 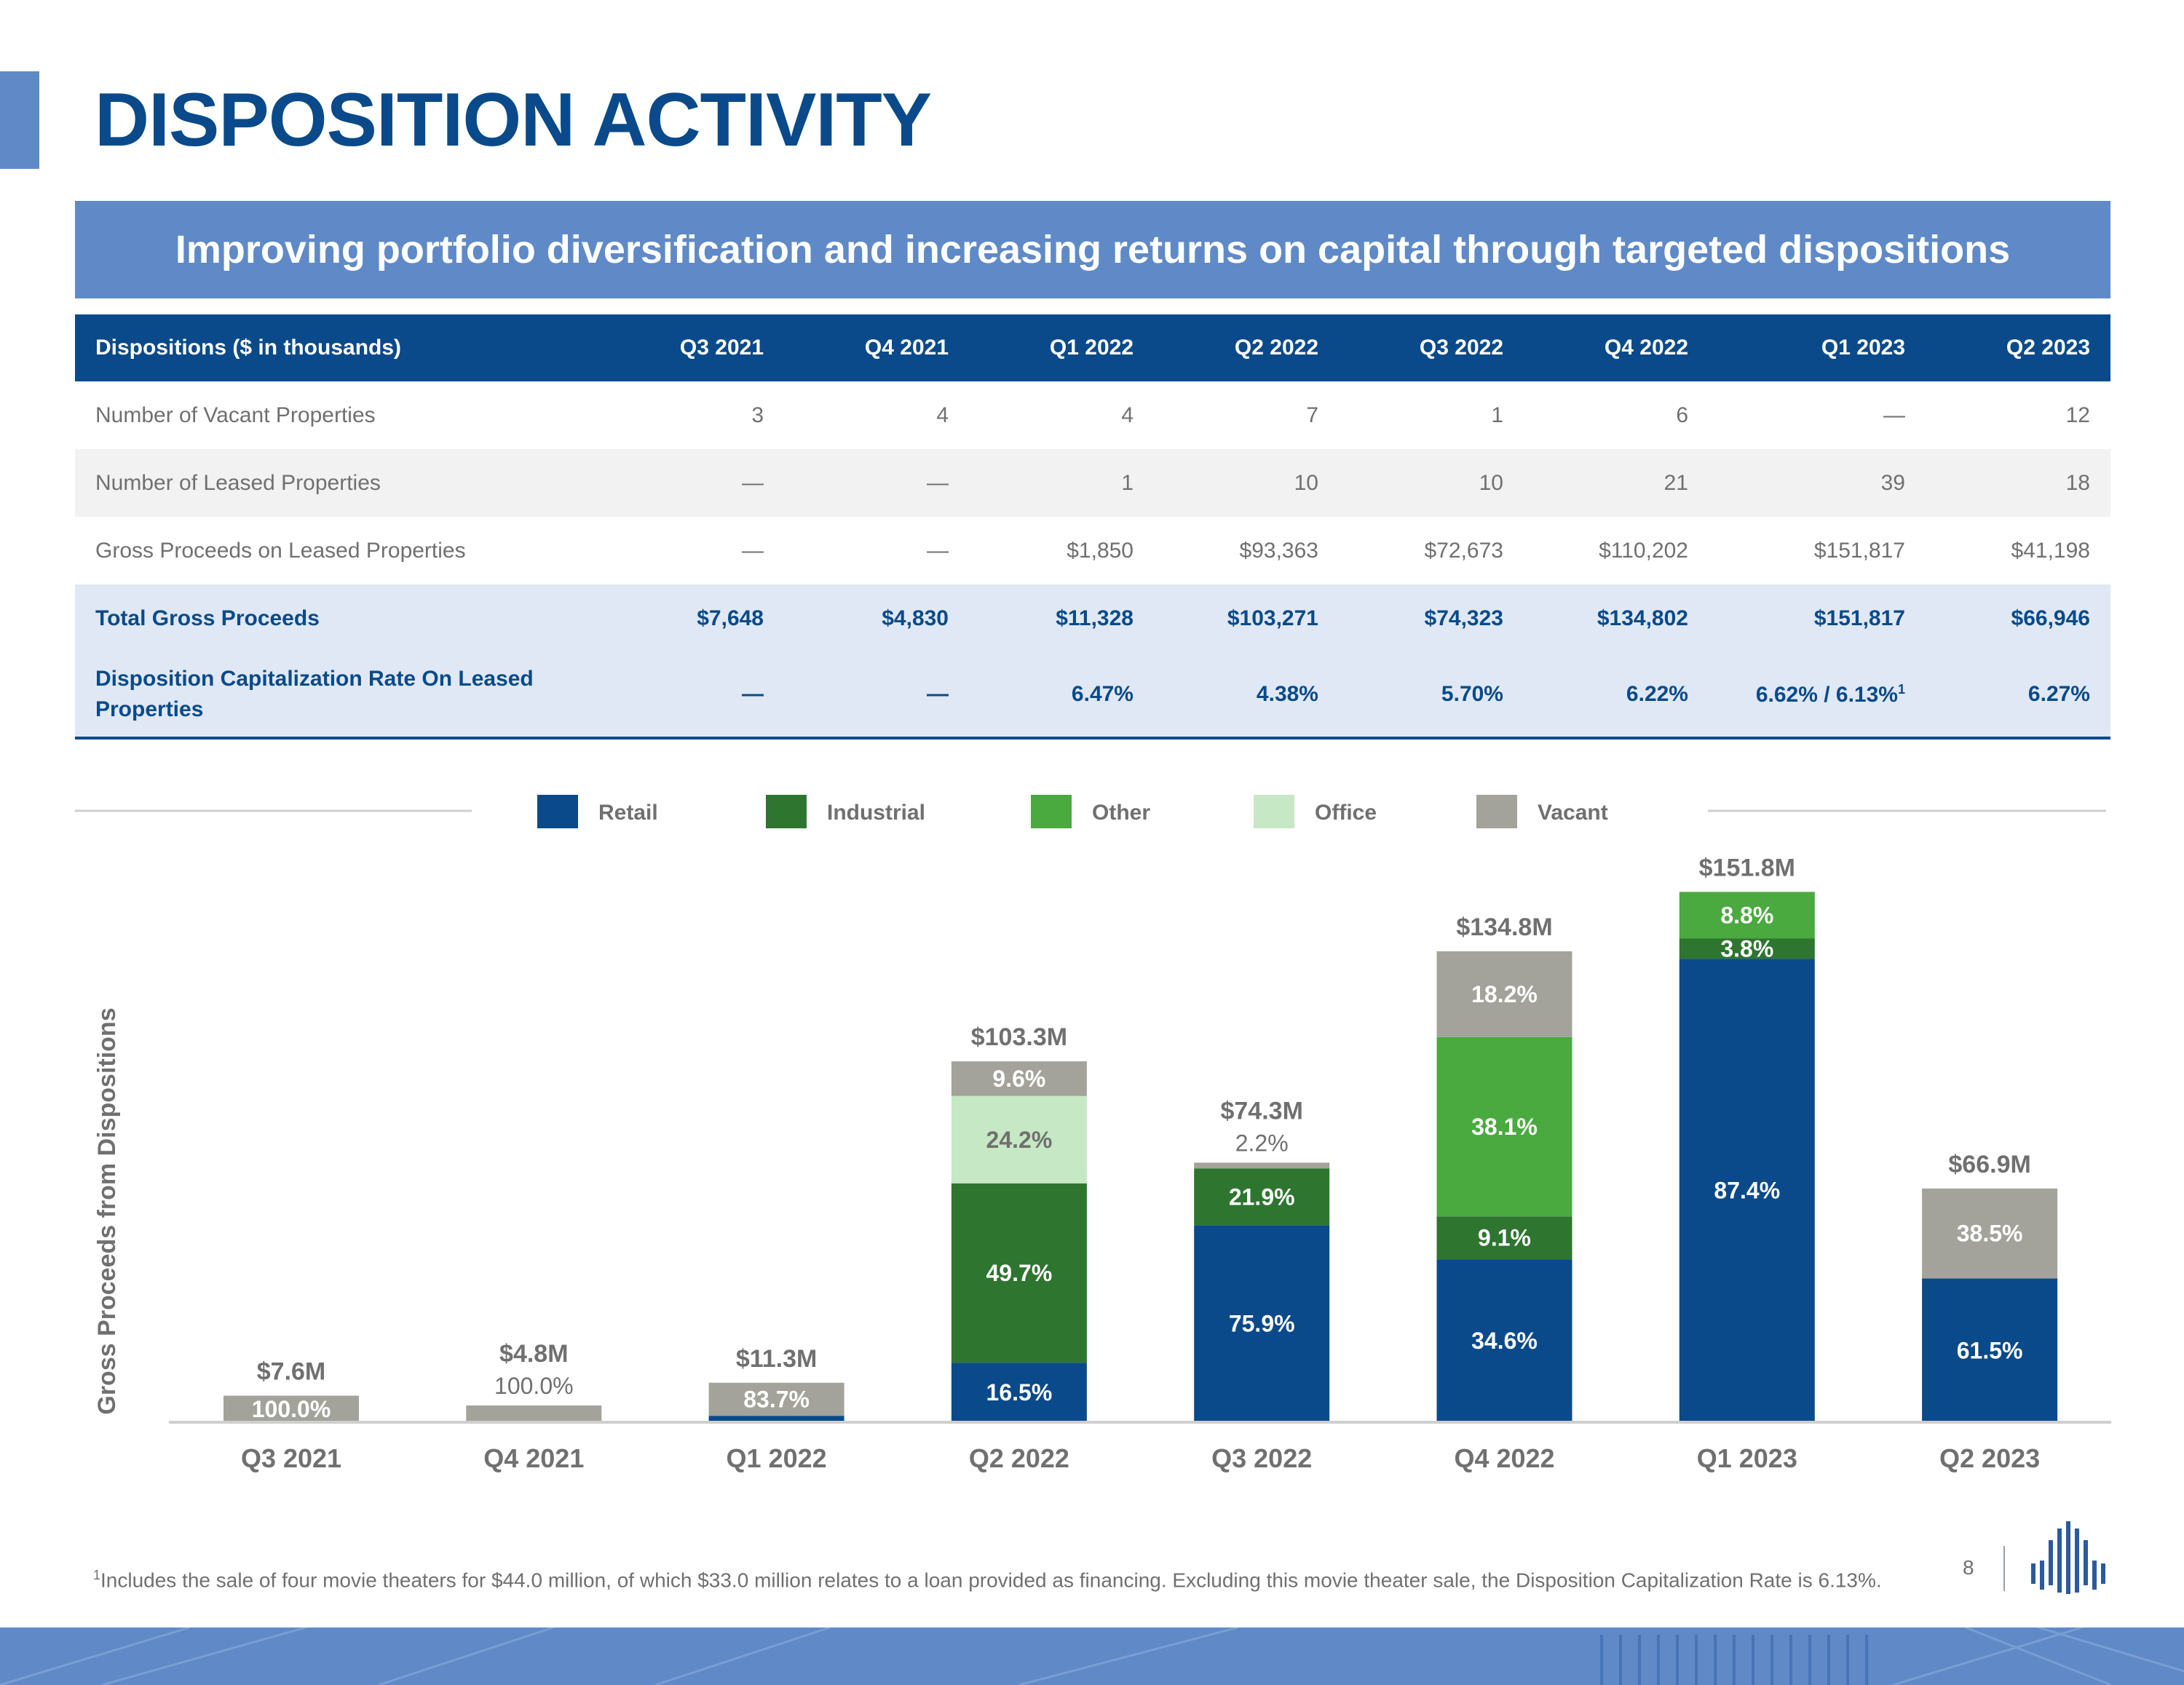 I want to click on row-label: Total Gross Proceeds, so click(x=337, y=618).